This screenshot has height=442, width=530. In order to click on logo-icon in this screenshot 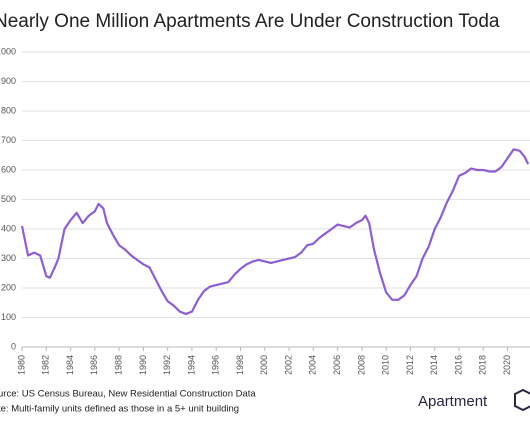, I will do `click(522, 400)`.